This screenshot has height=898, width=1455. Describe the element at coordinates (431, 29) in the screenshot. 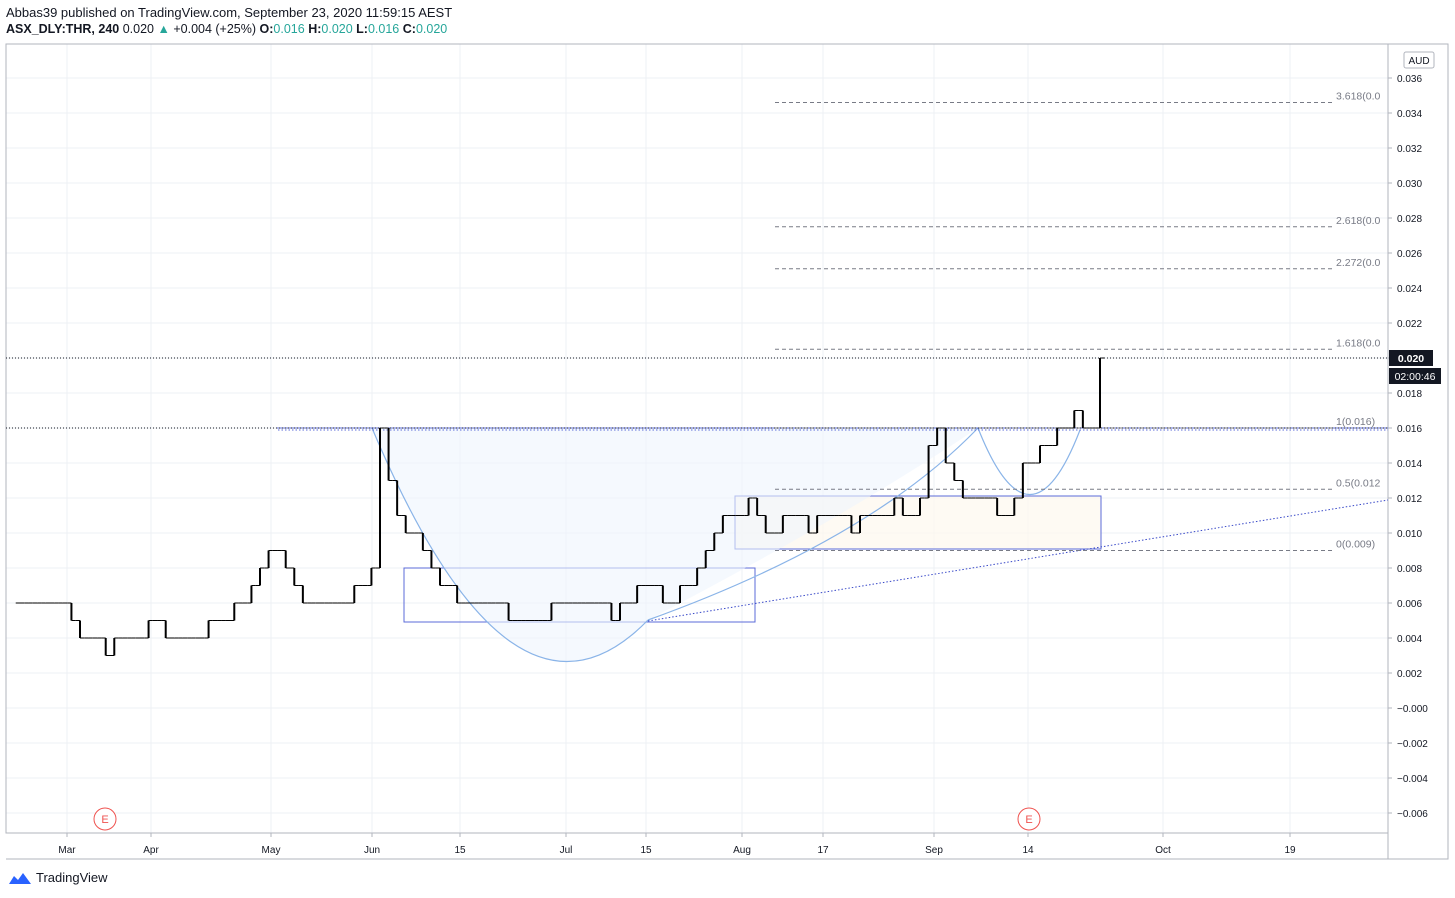

I see `close-value: 0.020` at that location.